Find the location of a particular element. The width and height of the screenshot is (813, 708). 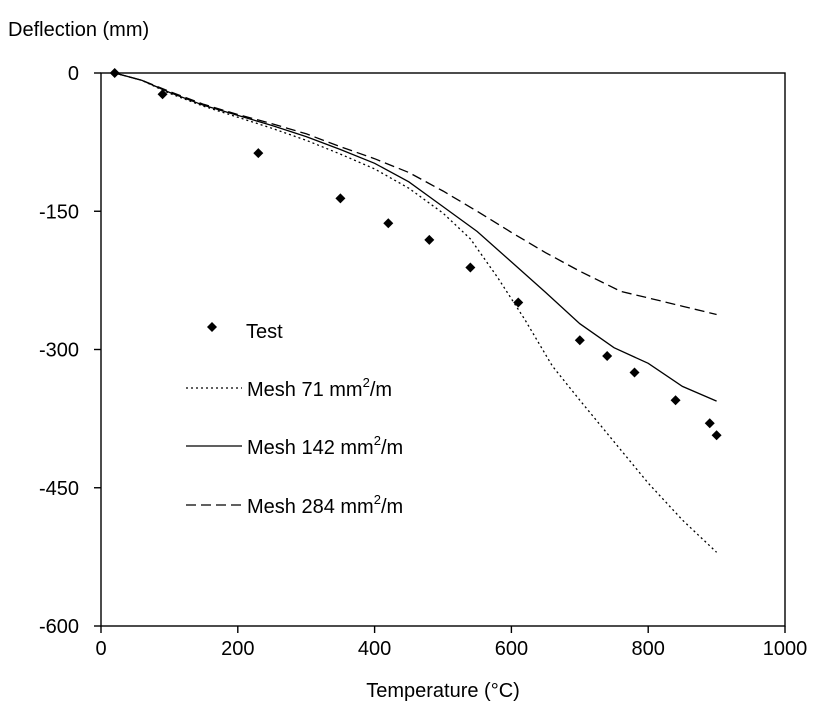

x-tick-label: 400 is located at coordinates (374, 649).